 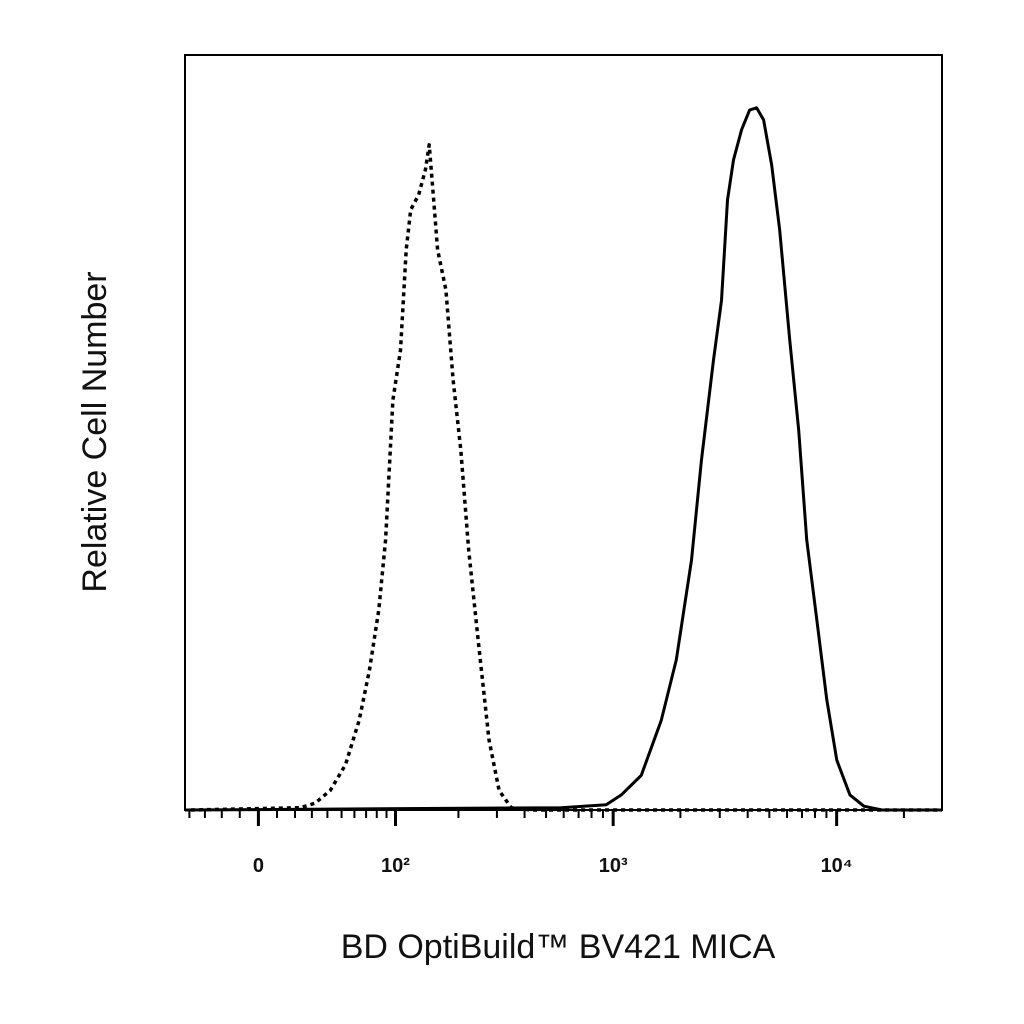 What do you see at coordinates (558, 947) in the screenshot?
I see `x-axis-title: BD OptiBuild™ BV421 MICA` at bounding box center [558, 947].